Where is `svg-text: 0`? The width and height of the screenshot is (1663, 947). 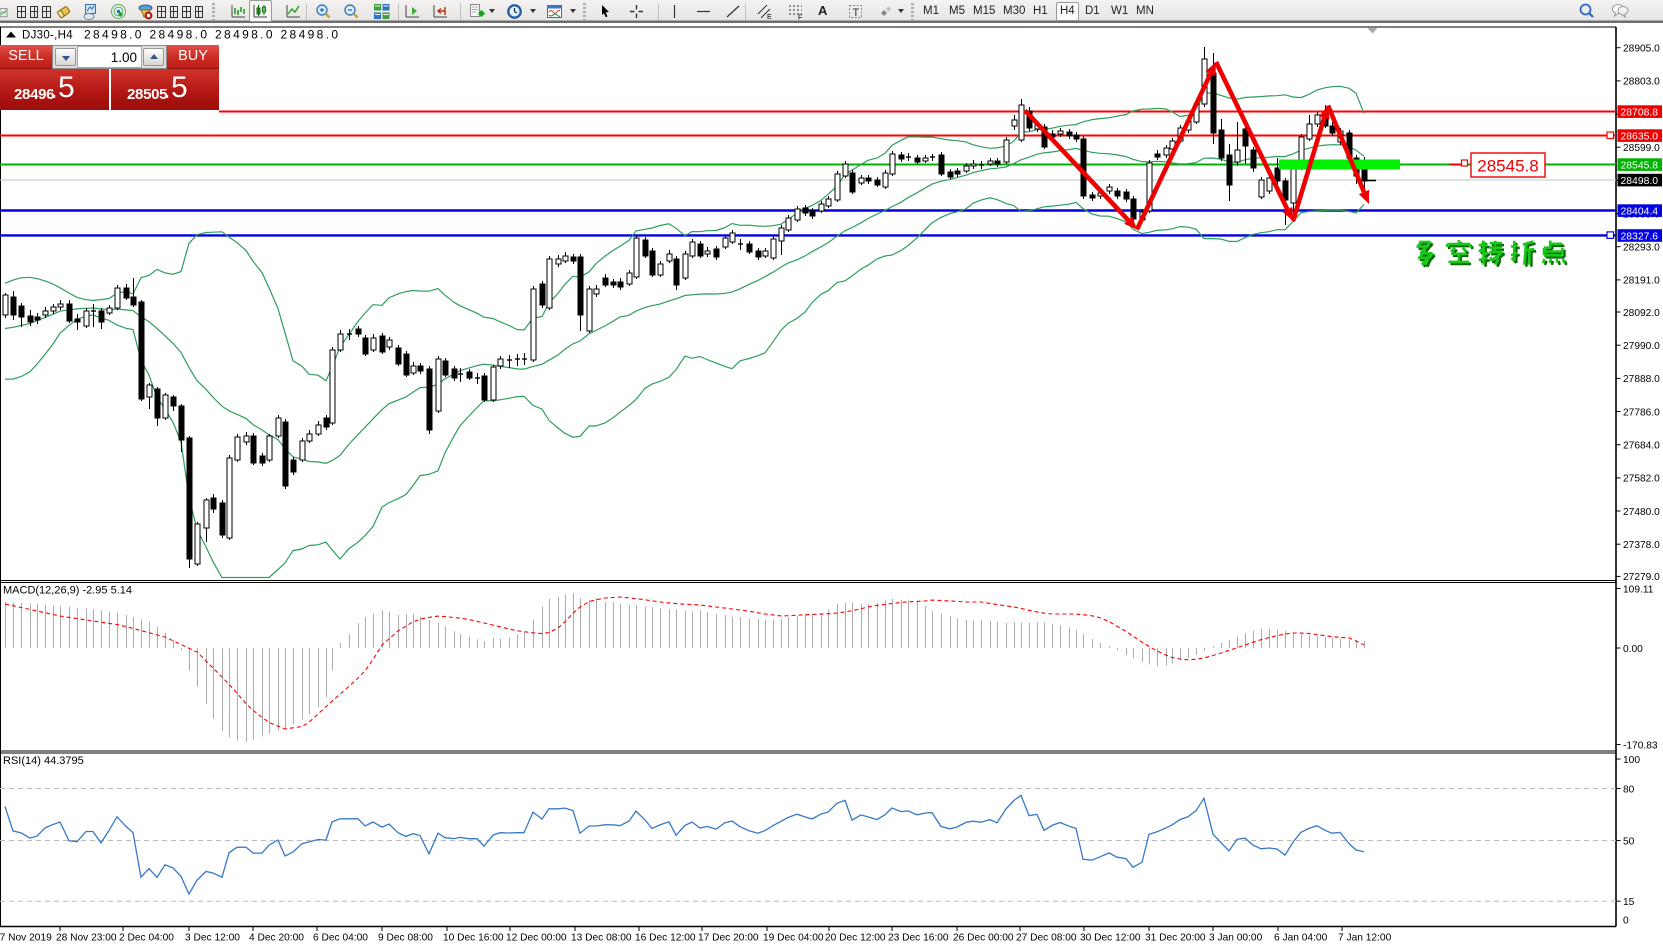 svg-text: 0 is located at coordinates (1626, 921).